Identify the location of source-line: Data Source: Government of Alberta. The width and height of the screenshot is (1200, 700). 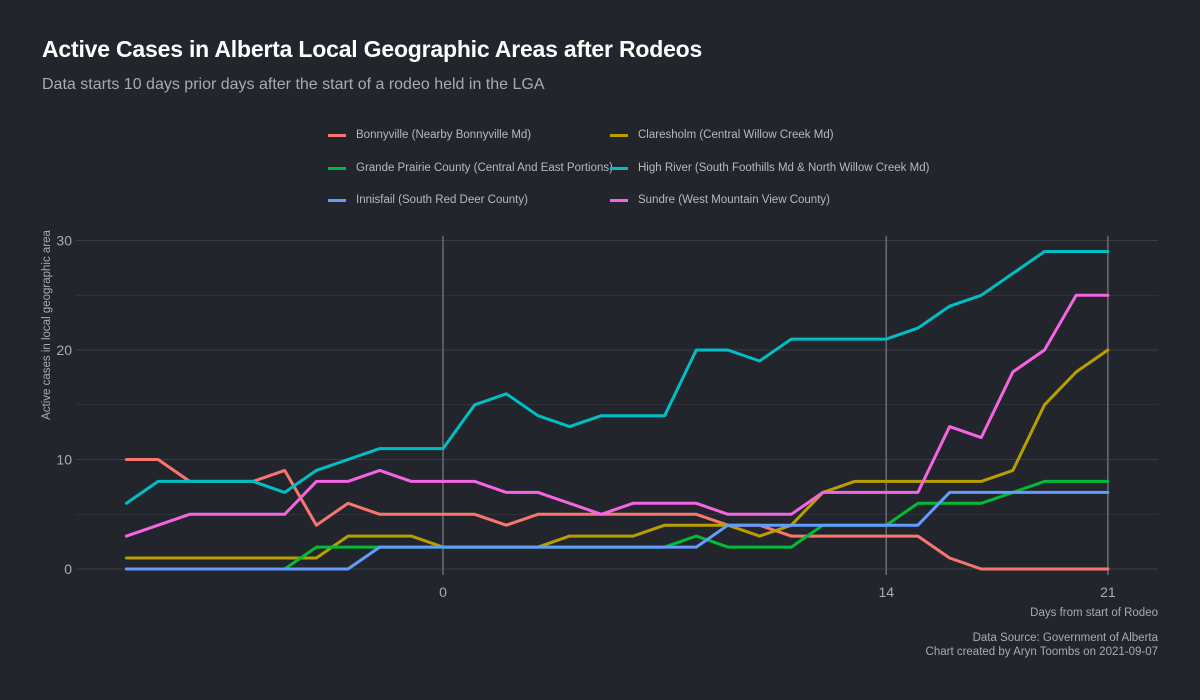
(1065, 638).